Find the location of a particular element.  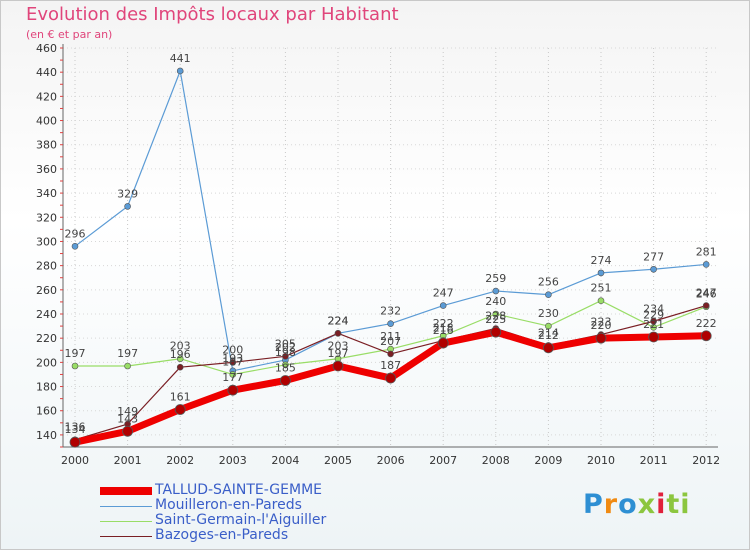

data-label: 246 is located at coordinates (706, 294).